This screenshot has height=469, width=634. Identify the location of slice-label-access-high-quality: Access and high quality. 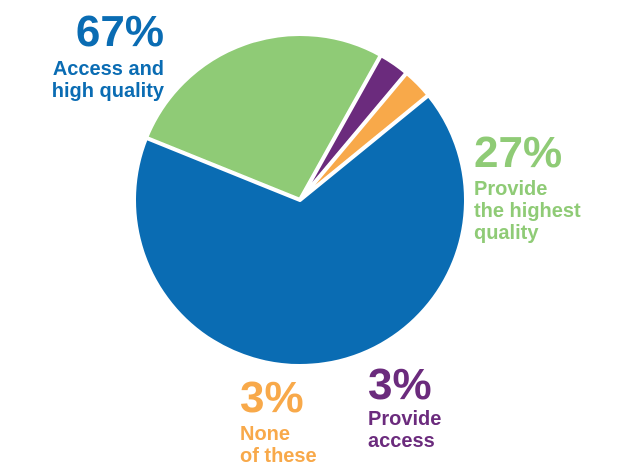
(82, 80).